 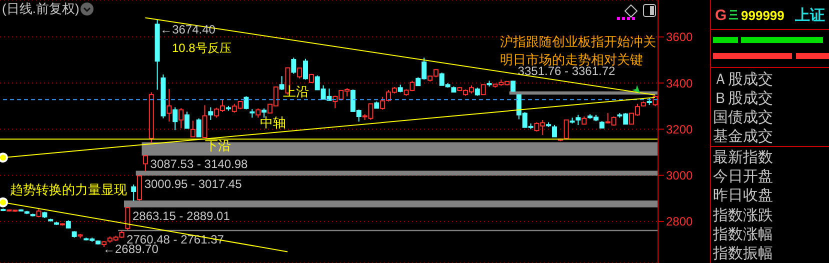 I want to click on text: Ａ股成交, so click(x=743, y=79).